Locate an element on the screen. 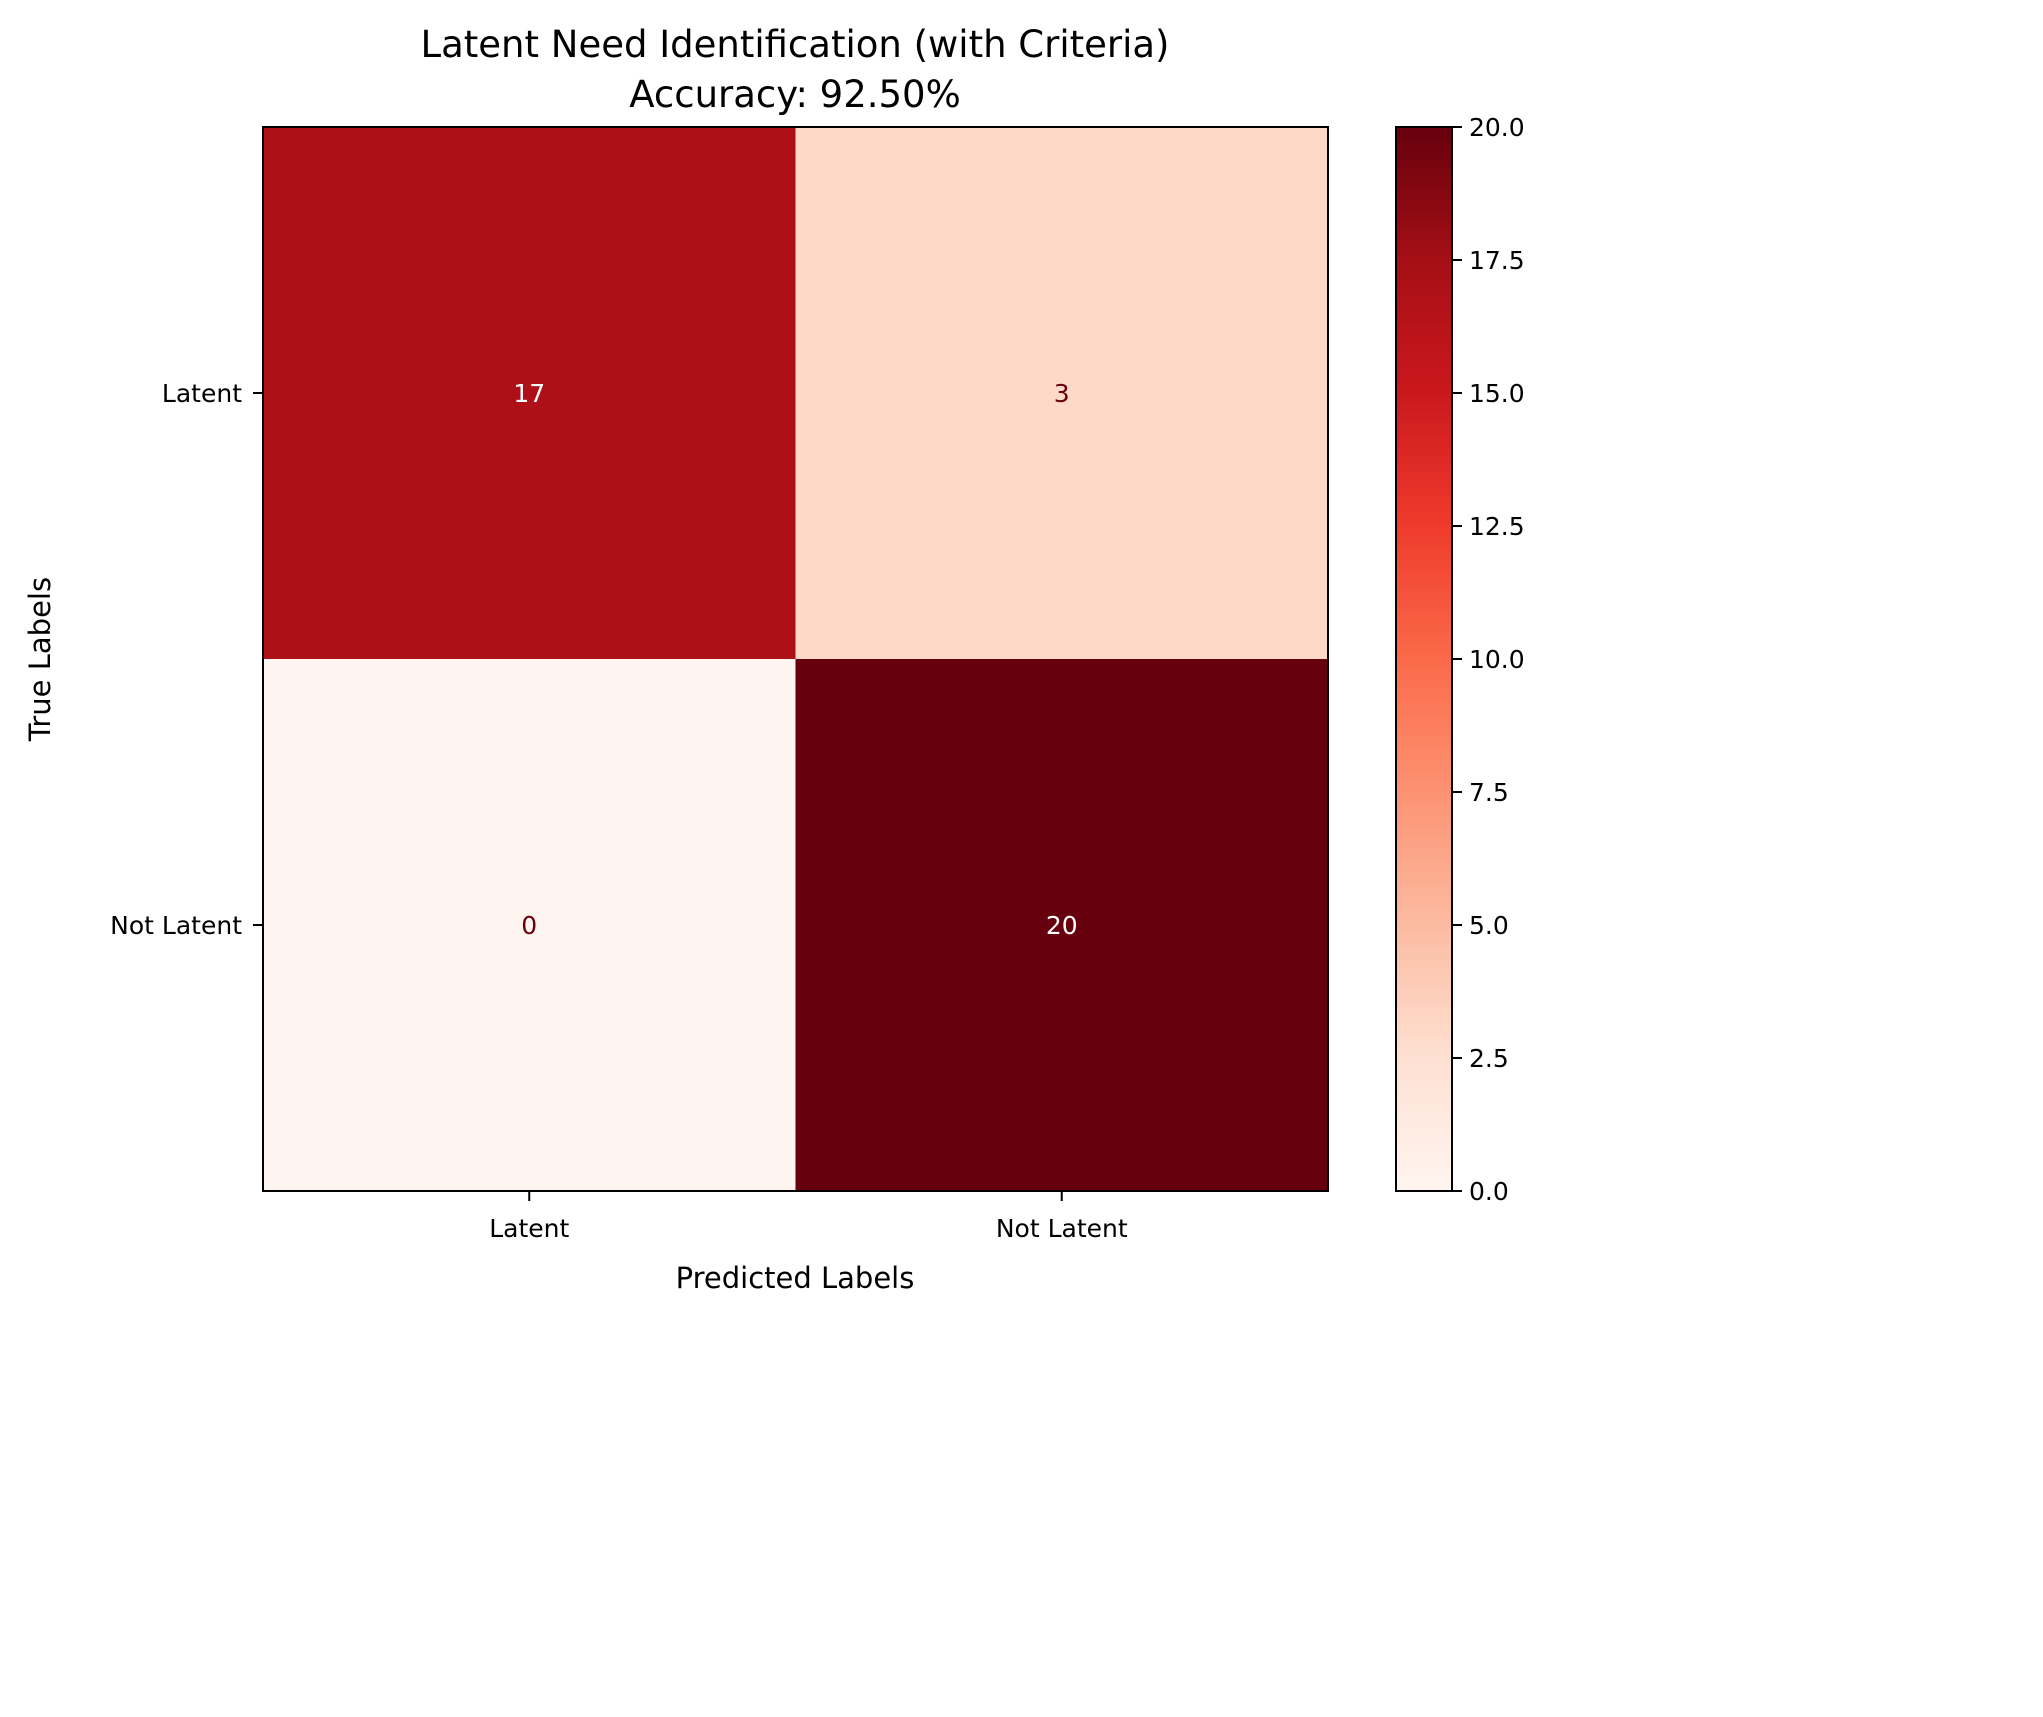 This screenshot has height=1717, width=2043. y-axis-ticks: Latent Not Latent is located at coordinates (186, 659).